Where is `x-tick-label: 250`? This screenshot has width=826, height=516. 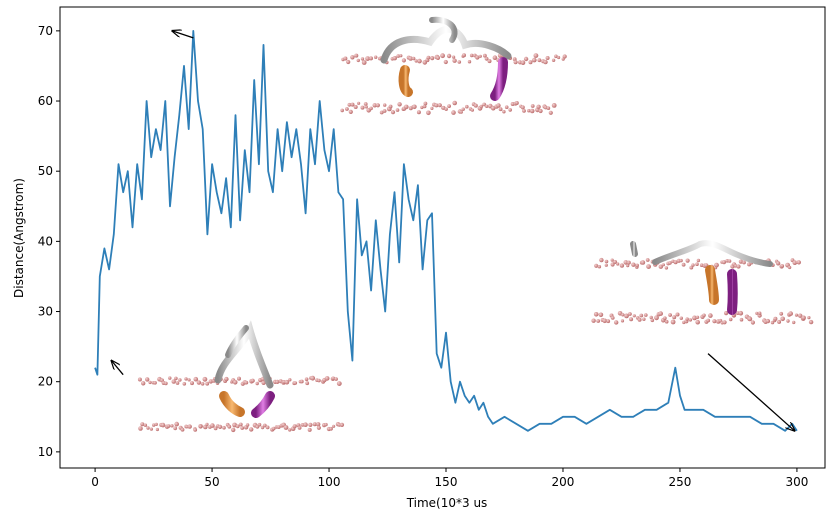 x-tick-label: 250 is located at coordinates (680, 482).